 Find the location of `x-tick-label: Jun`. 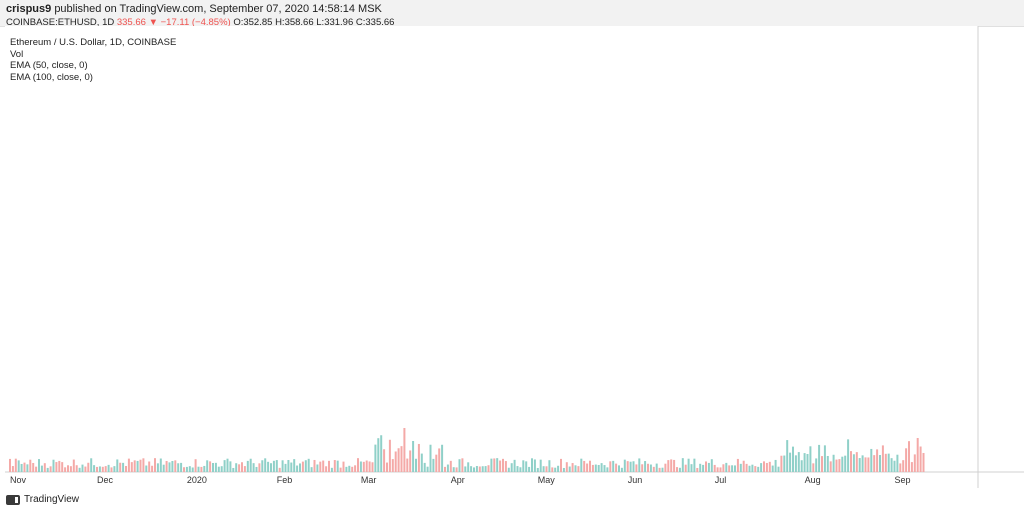

x-tick-label: Jun is located at coordinates (635, 480).